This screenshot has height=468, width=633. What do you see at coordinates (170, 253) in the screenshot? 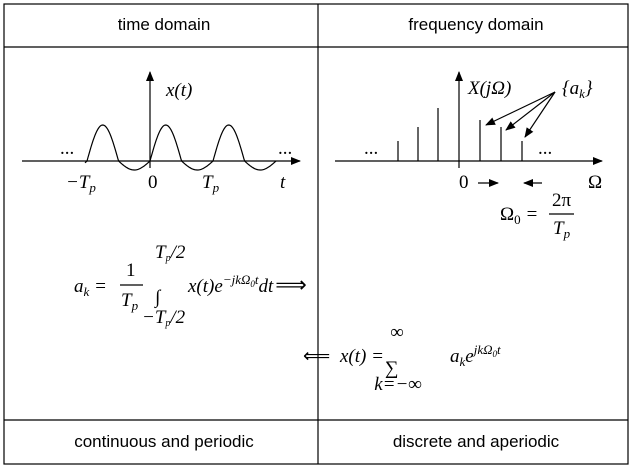
I see `upper-limit: Tp/2` at bounding box center [170, 253].